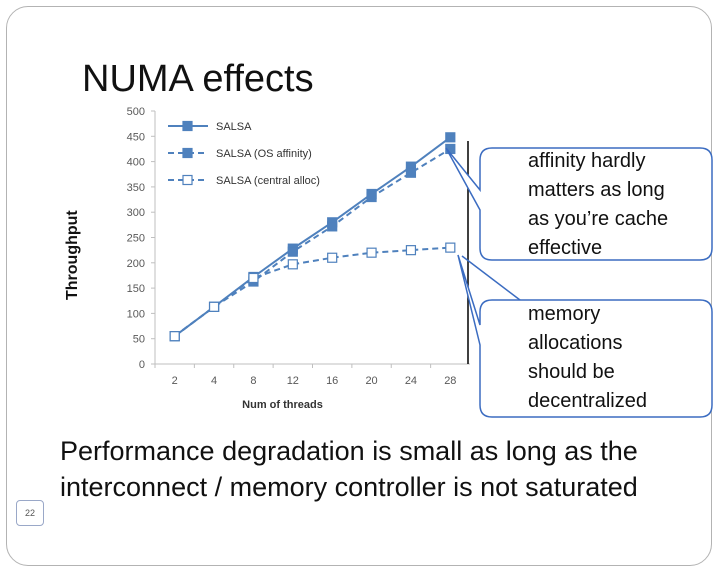 The width and height of the screenshot is (720, 566). Describe the element at coordinates (564, 314) in the screenshot. I see `memory-callout-line: memory` at that location.